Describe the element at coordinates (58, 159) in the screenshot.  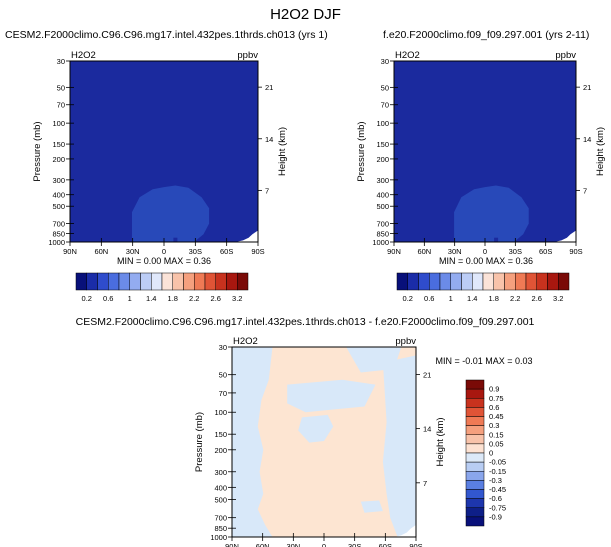
I see `y-tick-label: 200` at that location.